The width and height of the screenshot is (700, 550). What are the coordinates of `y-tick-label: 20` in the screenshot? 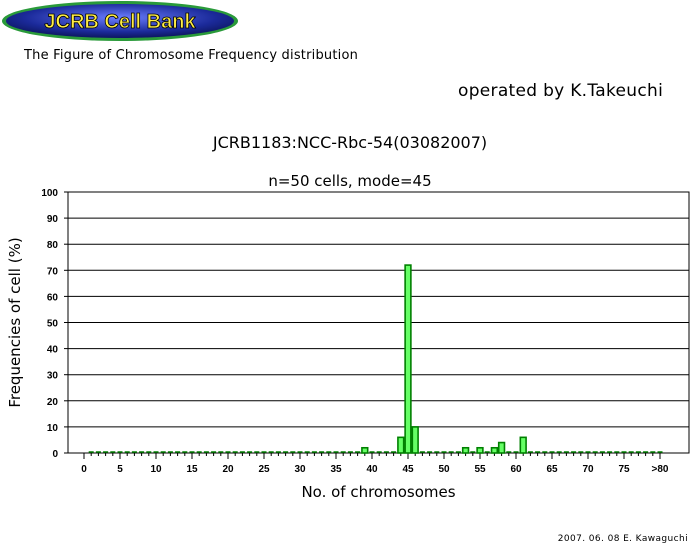 It's located at (53, 402).